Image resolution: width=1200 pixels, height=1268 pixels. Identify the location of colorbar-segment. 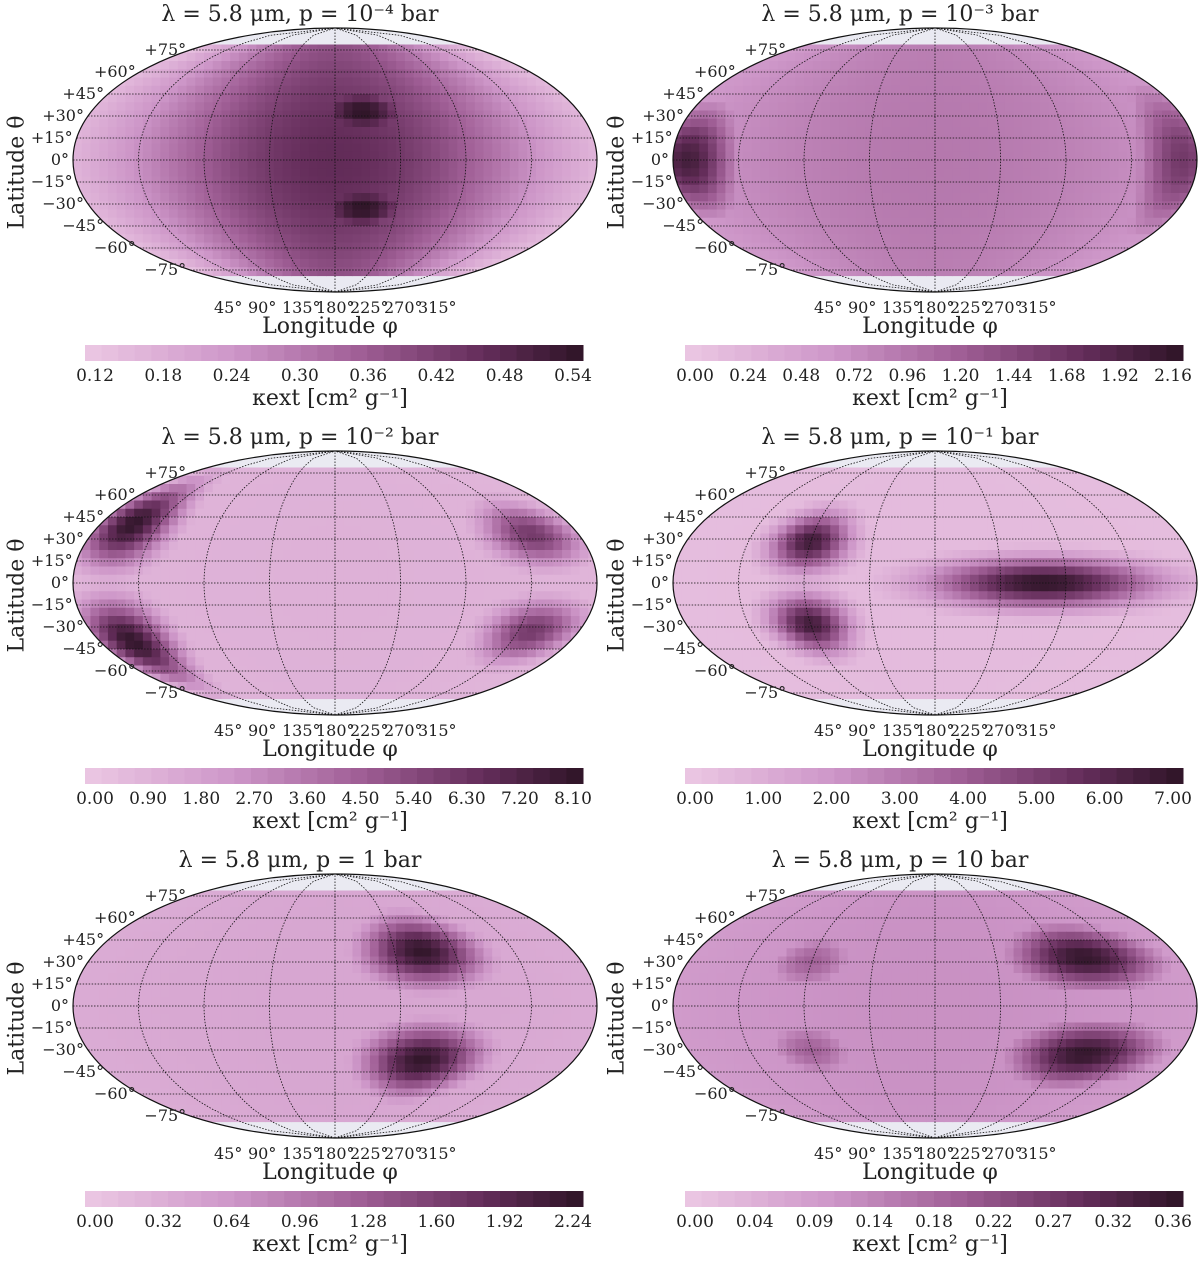
(1109, 353).